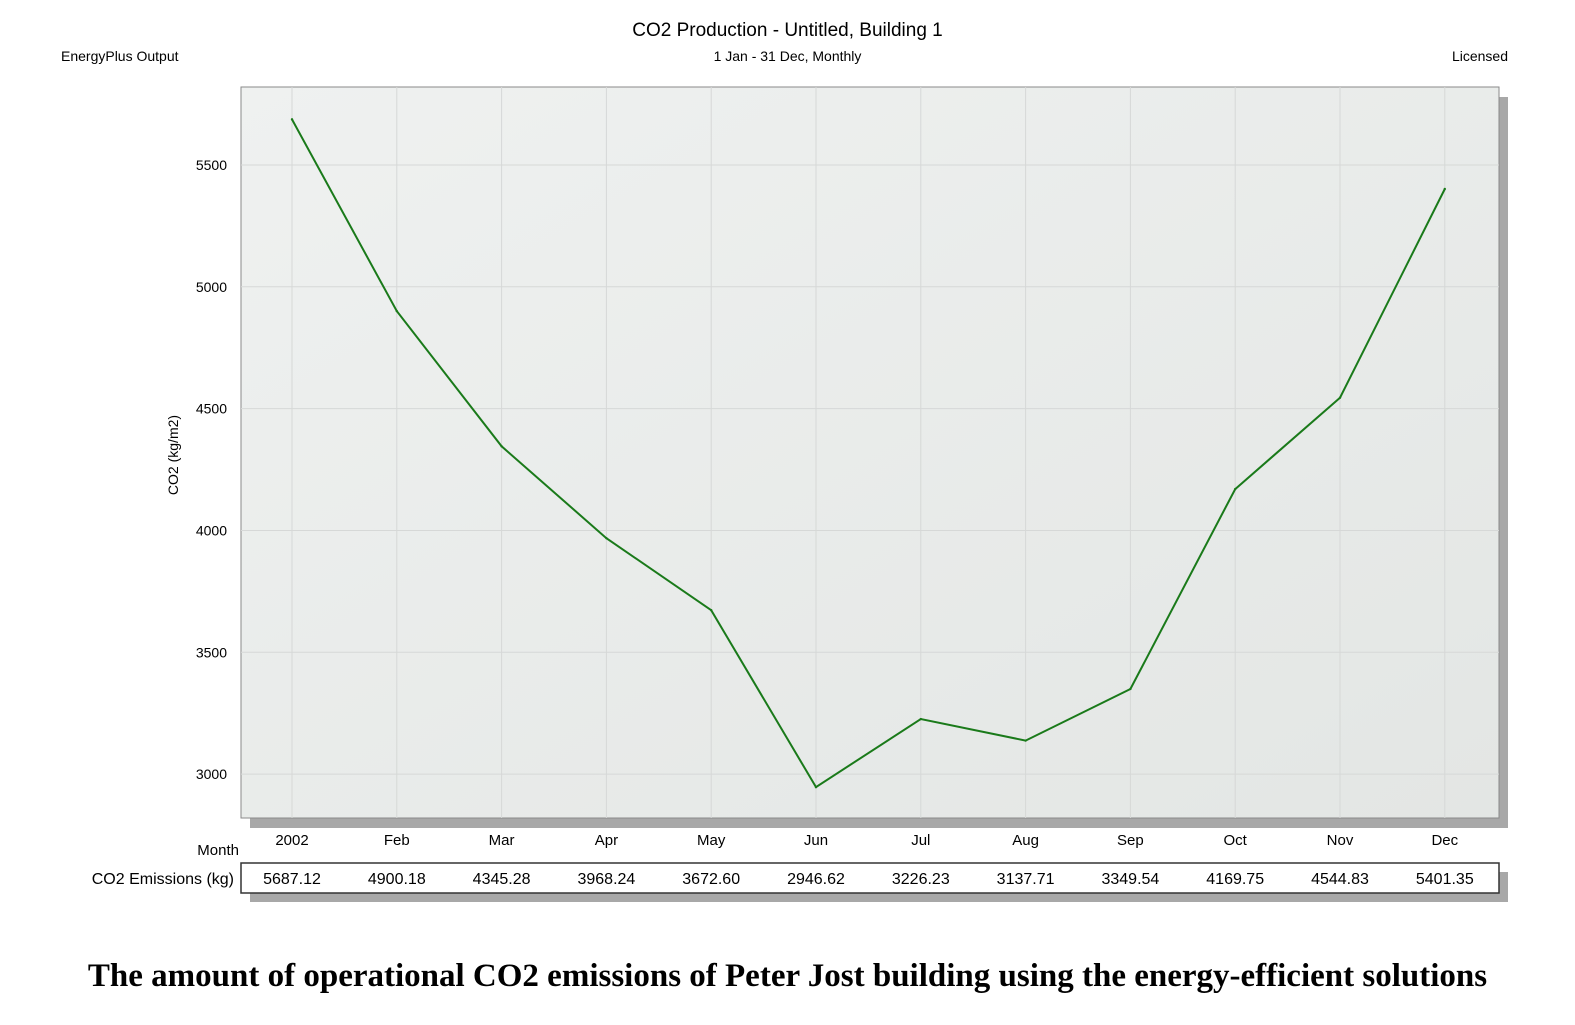 Image resolution: width=1575 pixels, height=1025 pixels. What do you see at coordinates (211, 165) in the screenshot?
I see `y-tick-label: 5500` at bounding box center [211, 165].